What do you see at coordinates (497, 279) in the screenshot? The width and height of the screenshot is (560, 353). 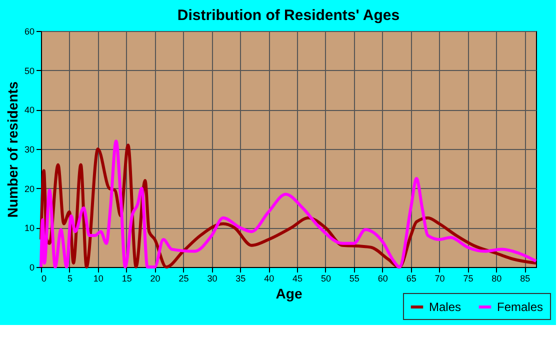 I see `x-tick-label: 80` at bounding box center [497, 279].